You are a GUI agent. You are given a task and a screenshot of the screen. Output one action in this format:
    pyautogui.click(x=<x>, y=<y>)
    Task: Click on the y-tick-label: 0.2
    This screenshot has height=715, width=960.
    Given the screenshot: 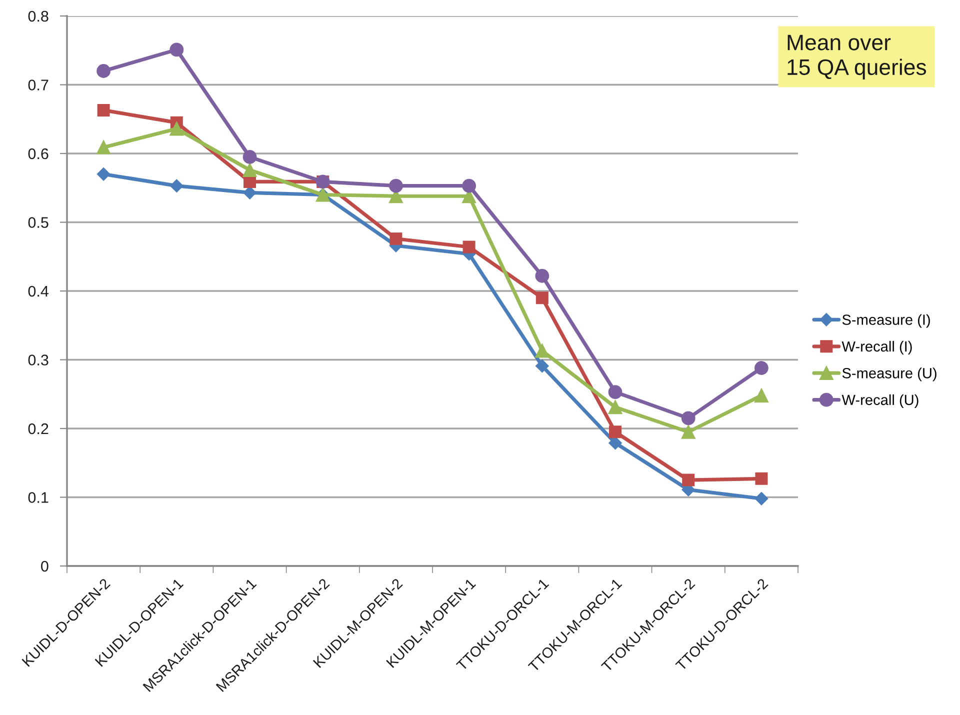 What is the action you would take?
    pyautogui.click(x=38, y=428)
    